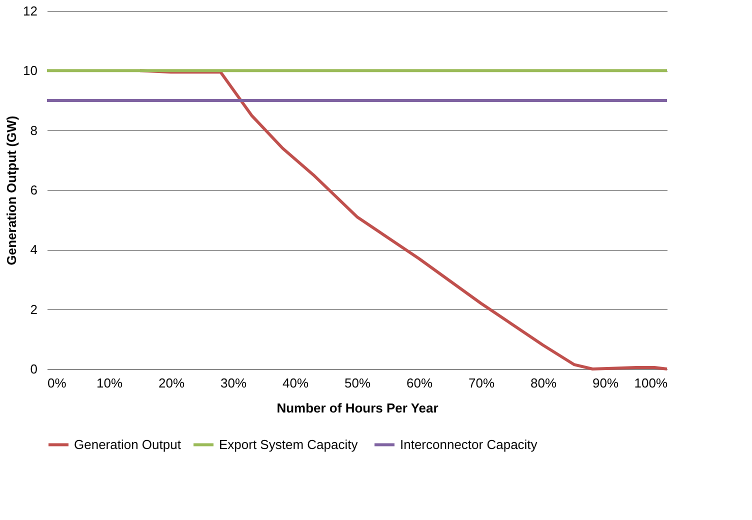  I want to click on legend-label: Export System Capacity, so click(288, 444).